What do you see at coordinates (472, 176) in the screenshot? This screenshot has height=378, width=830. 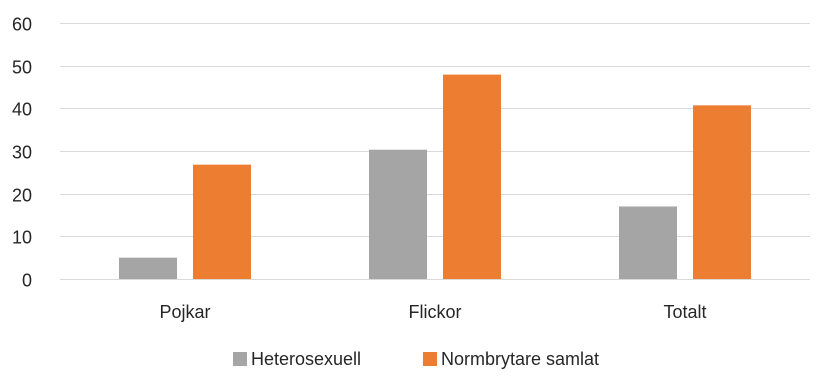 I see `bar-normbrytare-samlat-flickor` at bounding box center [472, 176].